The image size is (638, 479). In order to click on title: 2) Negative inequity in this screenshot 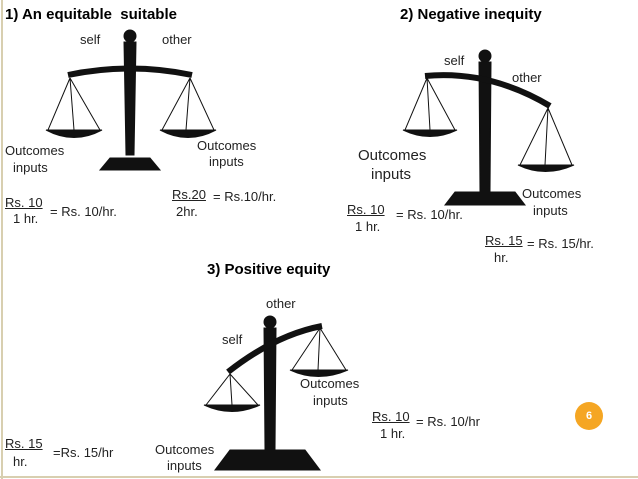, I will do `click(471, 14)`.